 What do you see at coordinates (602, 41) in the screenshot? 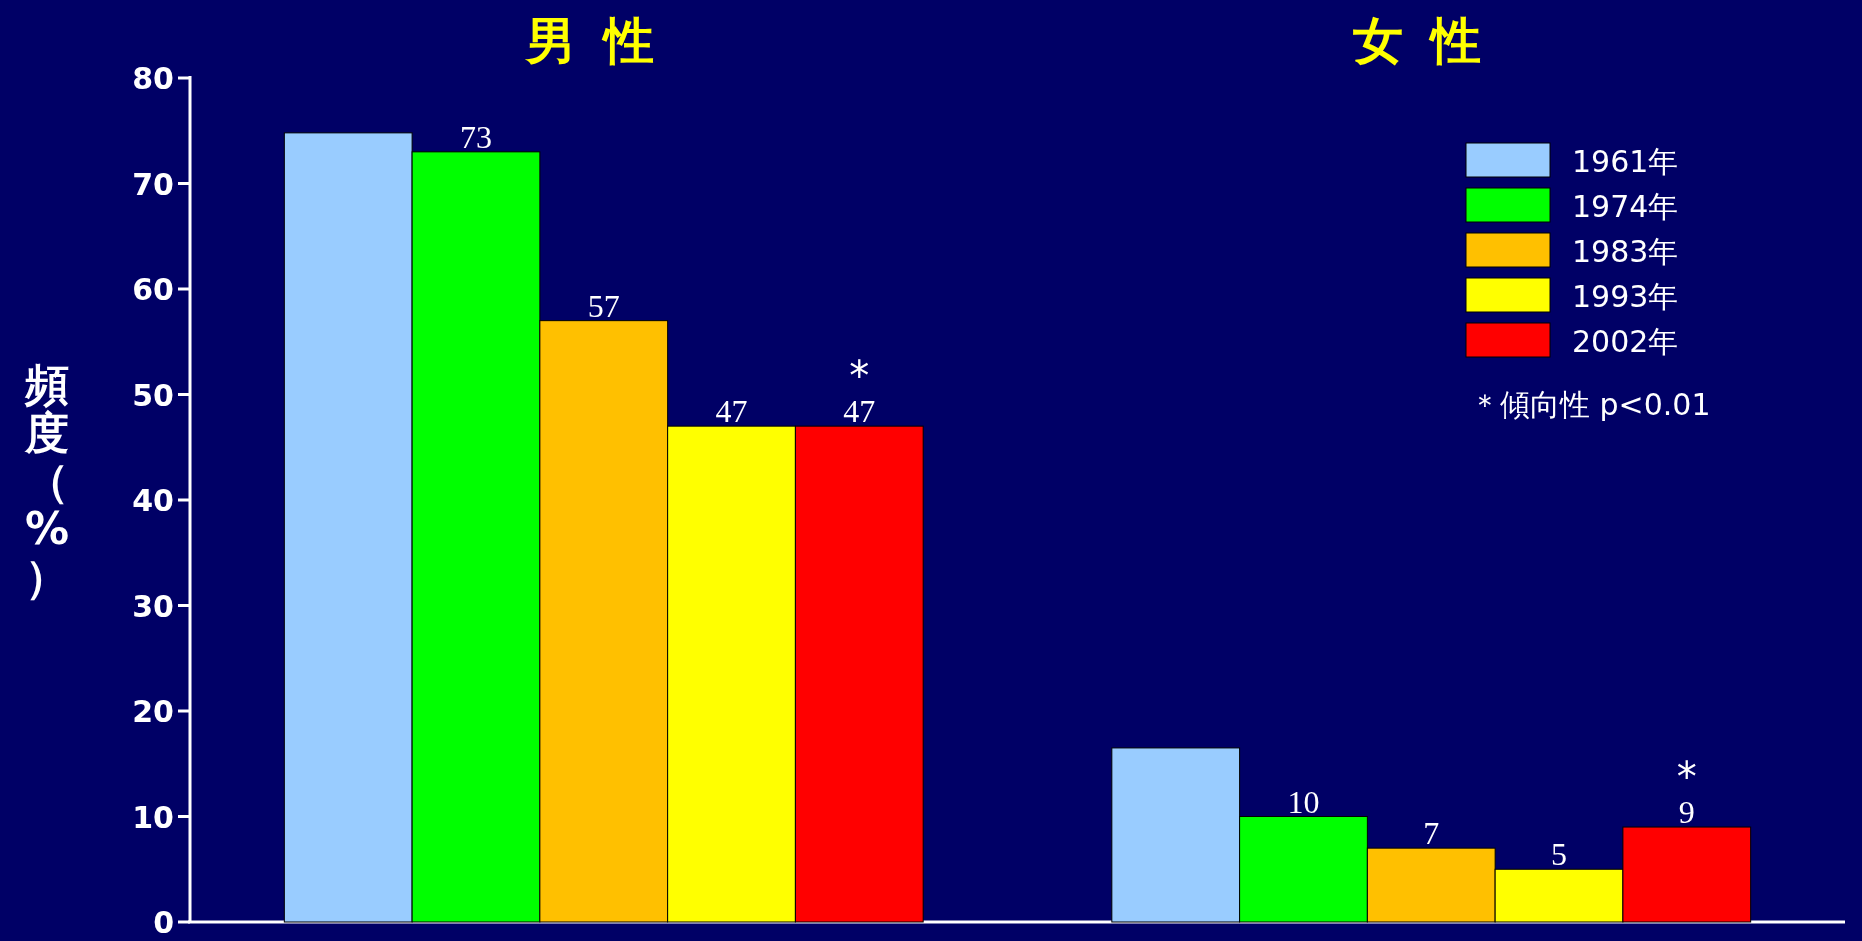
I see `x-tick-label: 男性` at bounding box center [602, 41].